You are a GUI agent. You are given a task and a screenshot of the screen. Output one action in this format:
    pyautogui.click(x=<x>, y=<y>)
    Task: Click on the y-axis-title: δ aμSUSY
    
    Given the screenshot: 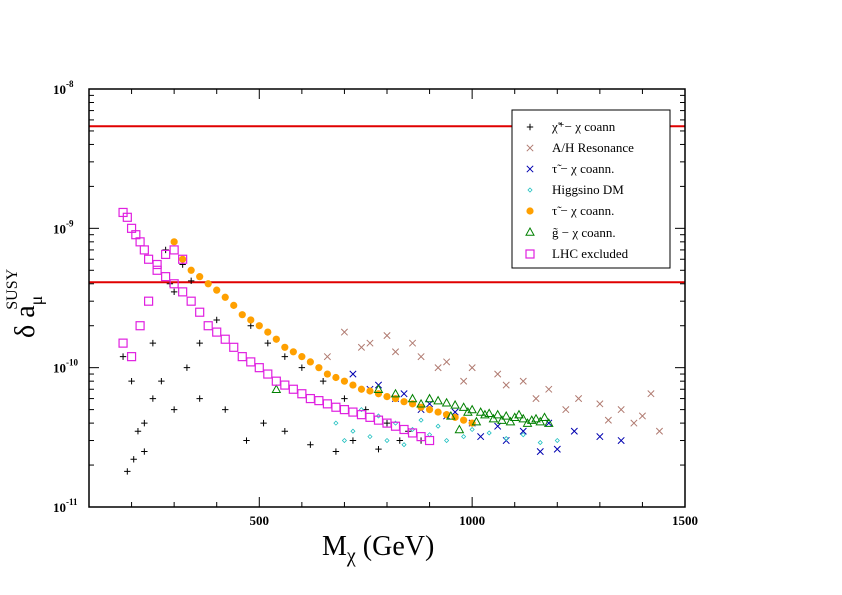 What is the action you would take?
    pyautogui.click(x=25, y=303)
    